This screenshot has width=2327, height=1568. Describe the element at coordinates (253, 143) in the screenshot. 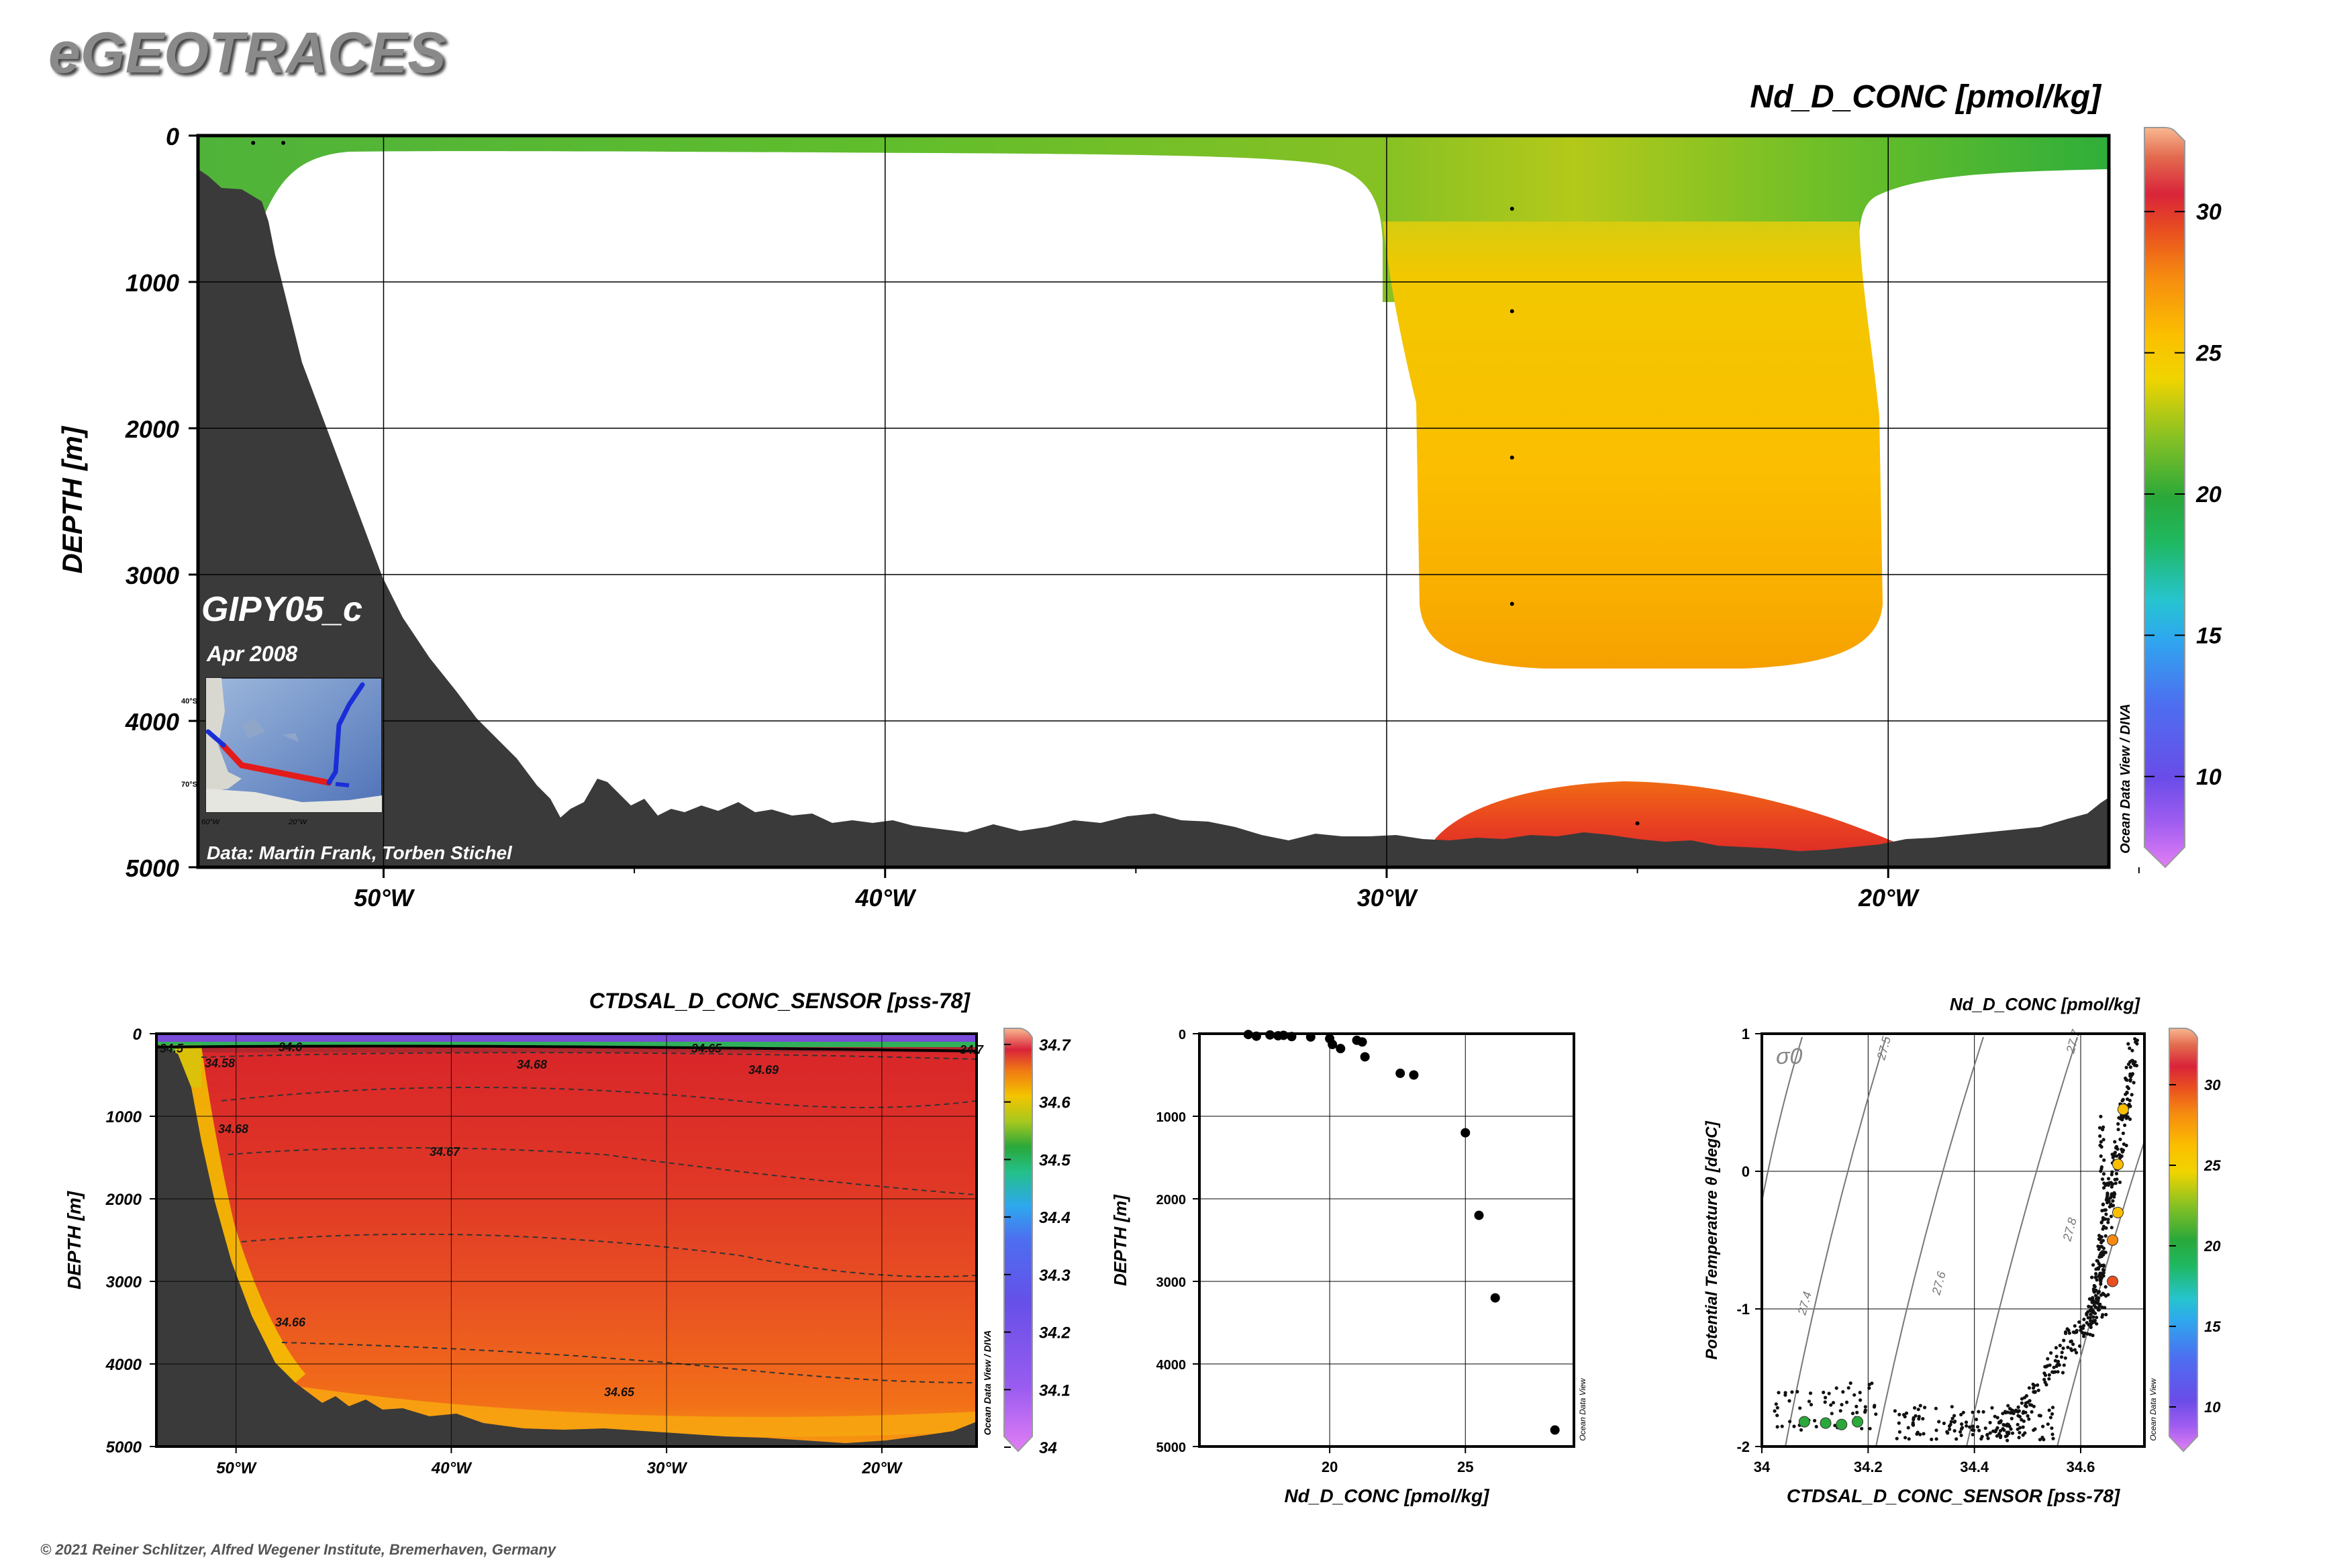

I see `nd-section-sample-dot` at that location.